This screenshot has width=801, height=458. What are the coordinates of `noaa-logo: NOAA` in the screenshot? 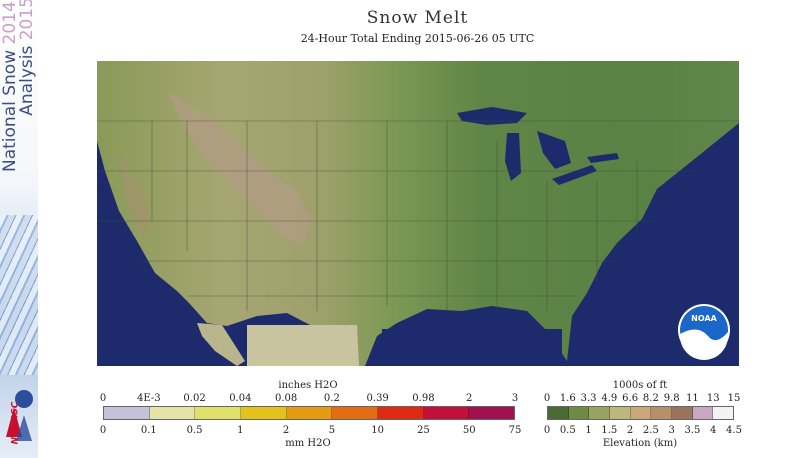 It's located at (704, 332).